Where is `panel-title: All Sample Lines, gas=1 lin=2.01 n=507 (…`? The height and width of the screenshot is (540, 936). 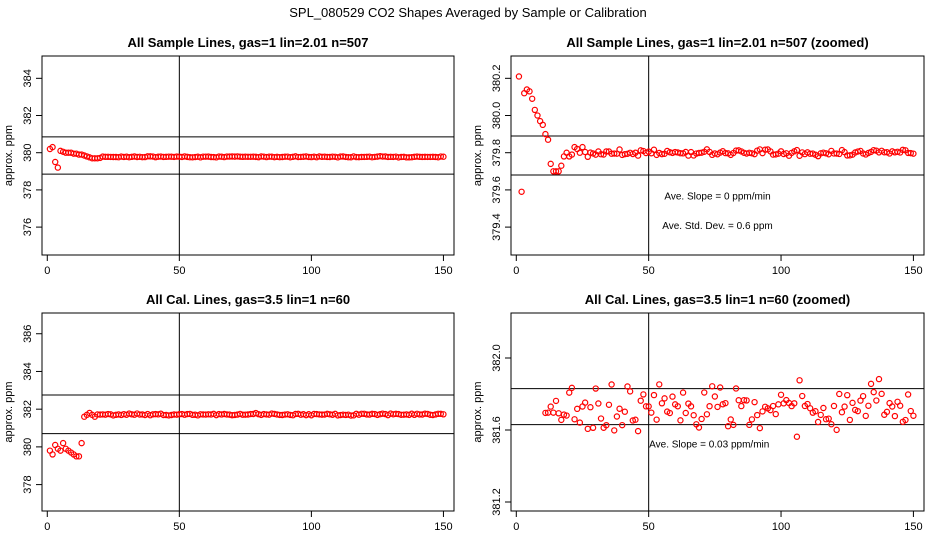
panel-title: All Sample Lines, gas=1 lin=2.01 n=507 (… is located at coordinates (717, 42).